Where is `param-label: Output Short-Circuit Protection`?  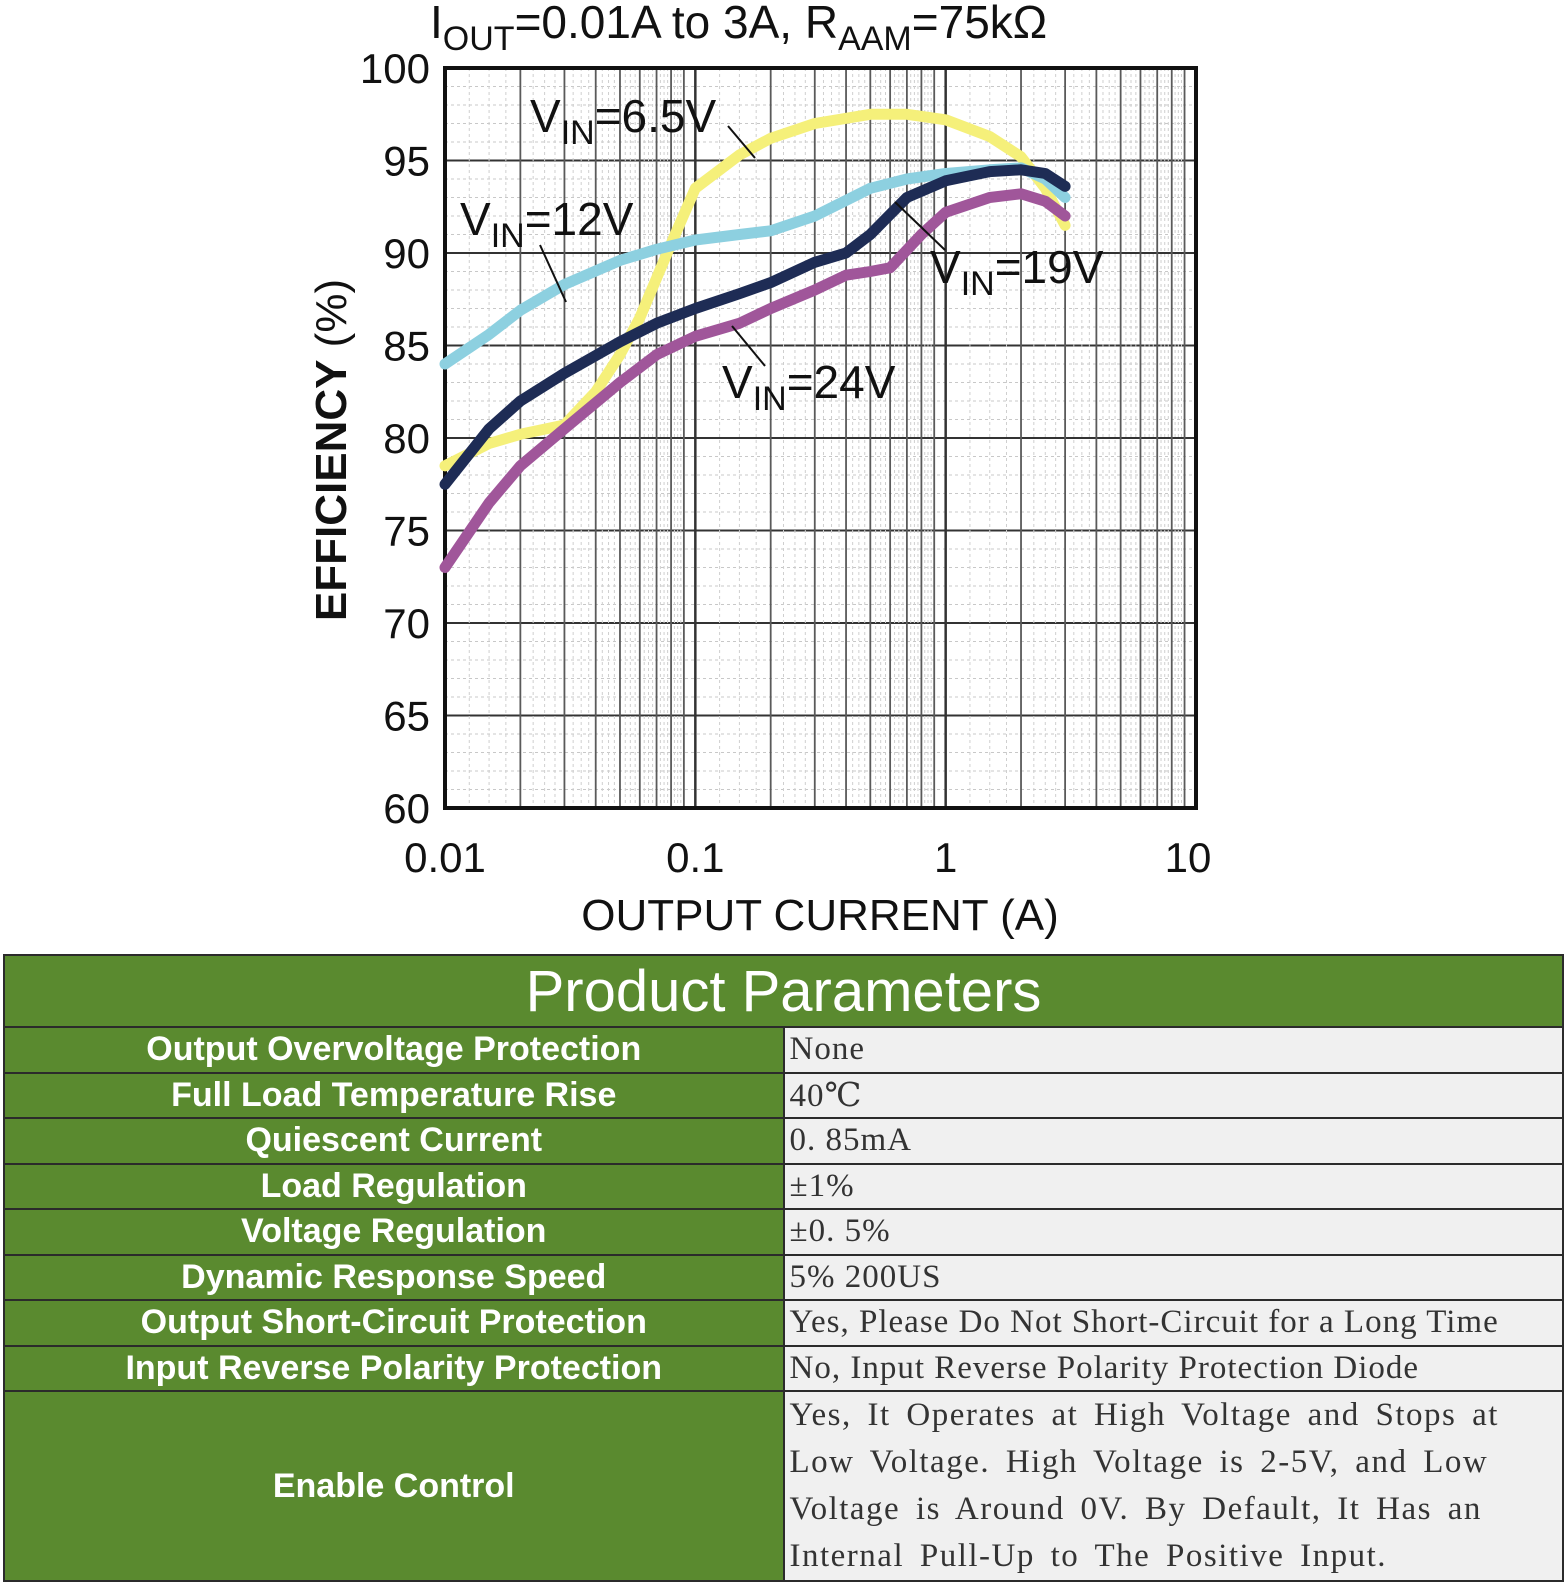 param-label: Output Short-Circuit Protection is located at coordinates (394, 1323).